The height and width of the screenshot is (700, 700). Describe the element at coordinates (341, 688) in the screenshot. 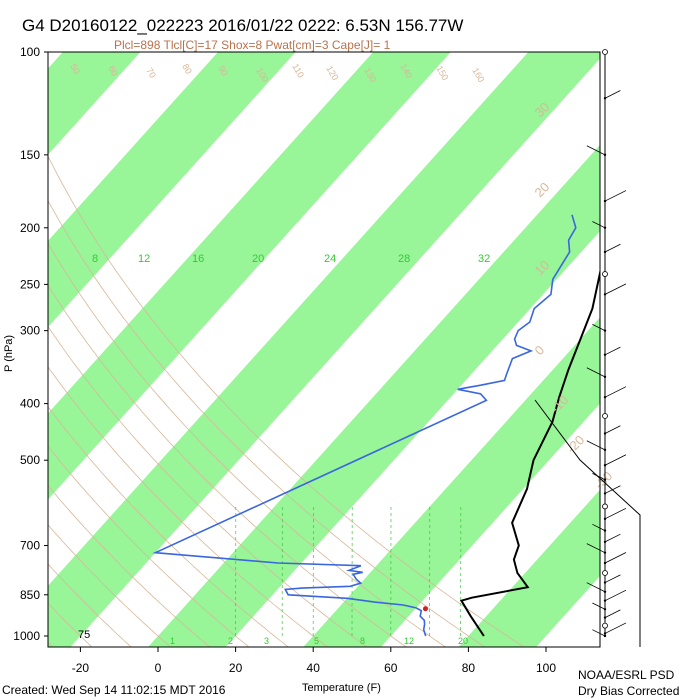

I see `x-axis-title: Temperature (F)` at that location.